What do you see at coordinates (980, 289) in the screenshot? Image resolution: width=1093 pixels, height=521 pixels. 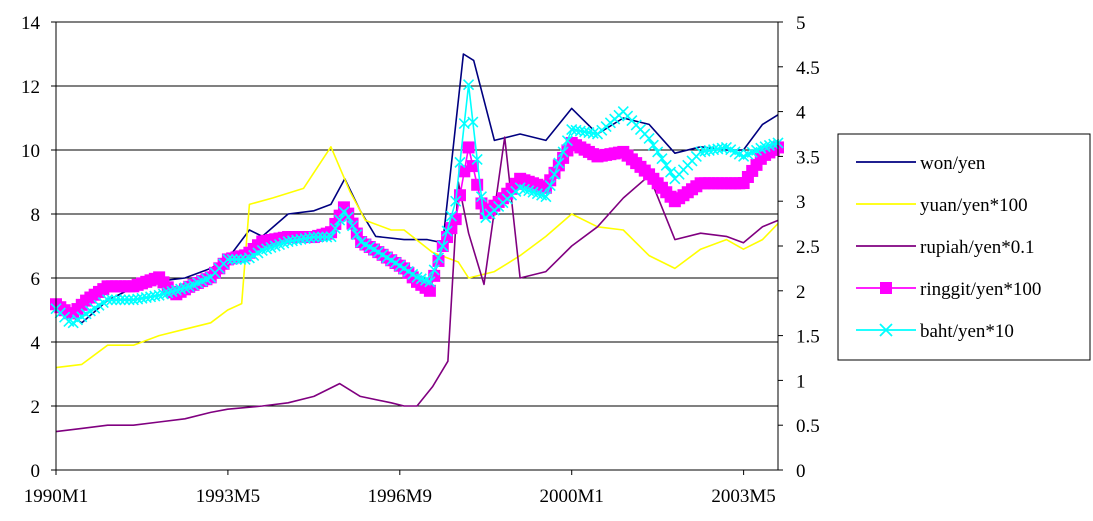 I see `legend-label: ringgit/yen*100` at bounding box center [980, 289].